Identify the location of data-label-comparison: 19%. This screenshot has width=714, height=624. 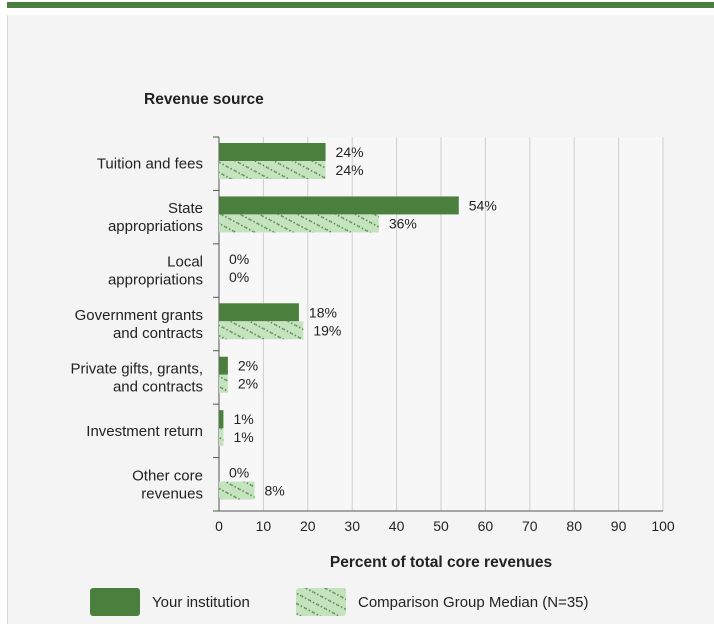
(327, 330).